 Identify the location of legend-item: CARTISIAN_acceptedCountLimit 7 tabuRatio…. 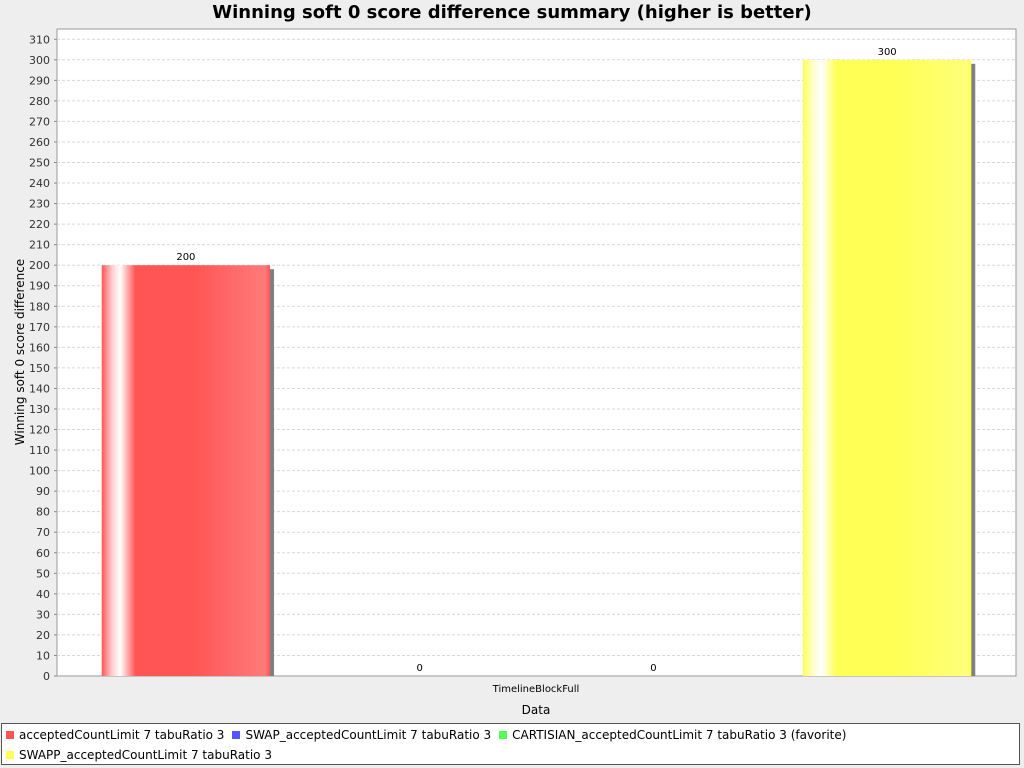
(672, 735).